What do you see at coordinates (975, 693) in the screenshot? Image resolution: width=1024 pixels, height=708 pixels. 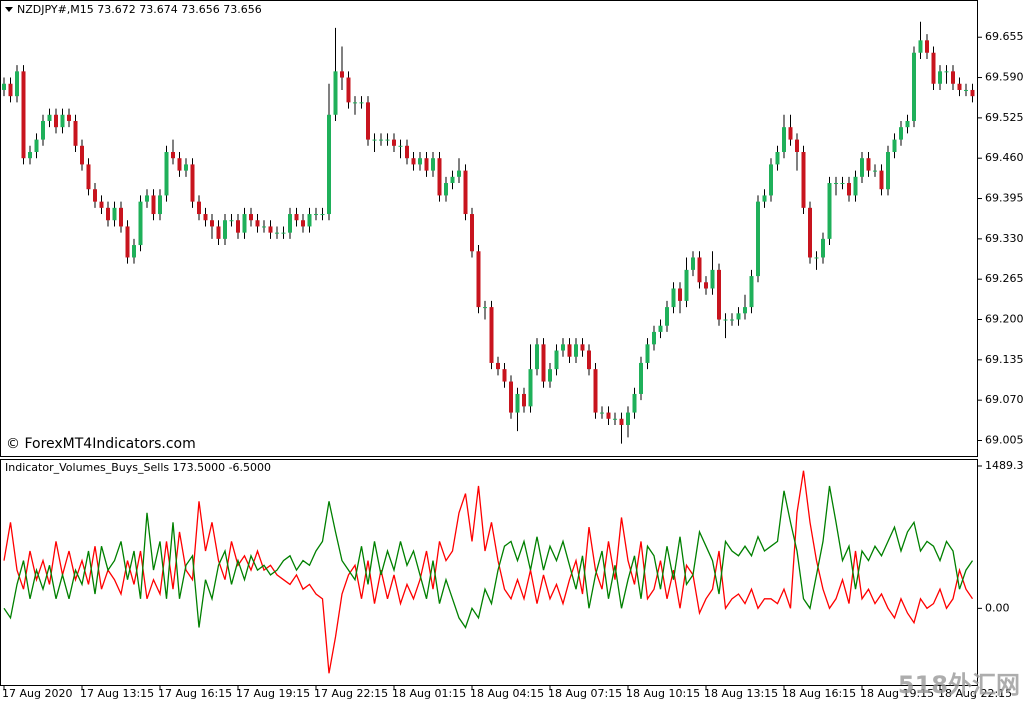 I see `x-tick-label: 18 Aug 22:15` at bounding box center [975, 693].